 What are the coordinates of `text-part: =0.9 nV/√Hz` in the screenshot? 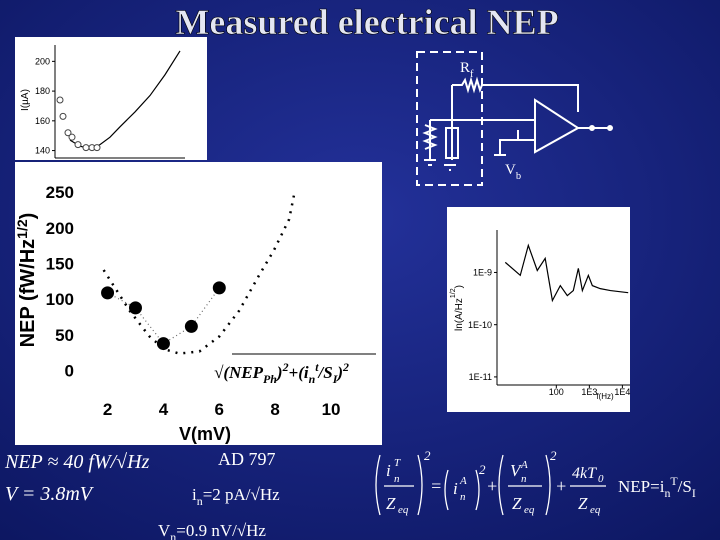 It's located at (221, 530).